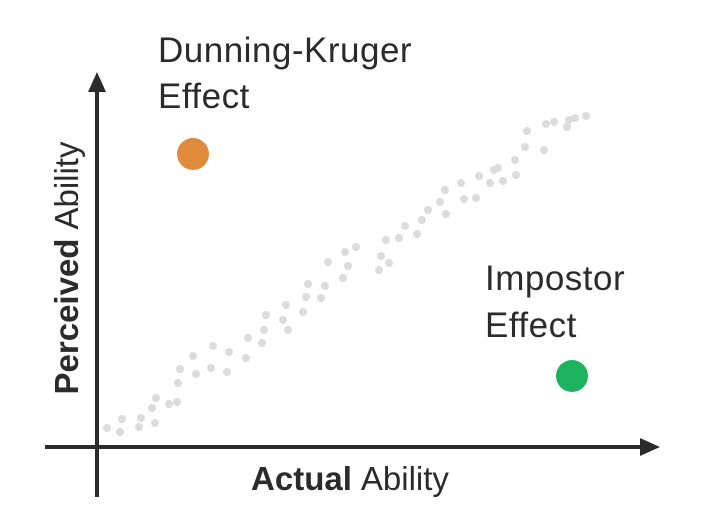 Image resolution: width=704 pixels, height=526 pixels. I want to click on y-axis-label-bold: Perceived, so click(66, 317).